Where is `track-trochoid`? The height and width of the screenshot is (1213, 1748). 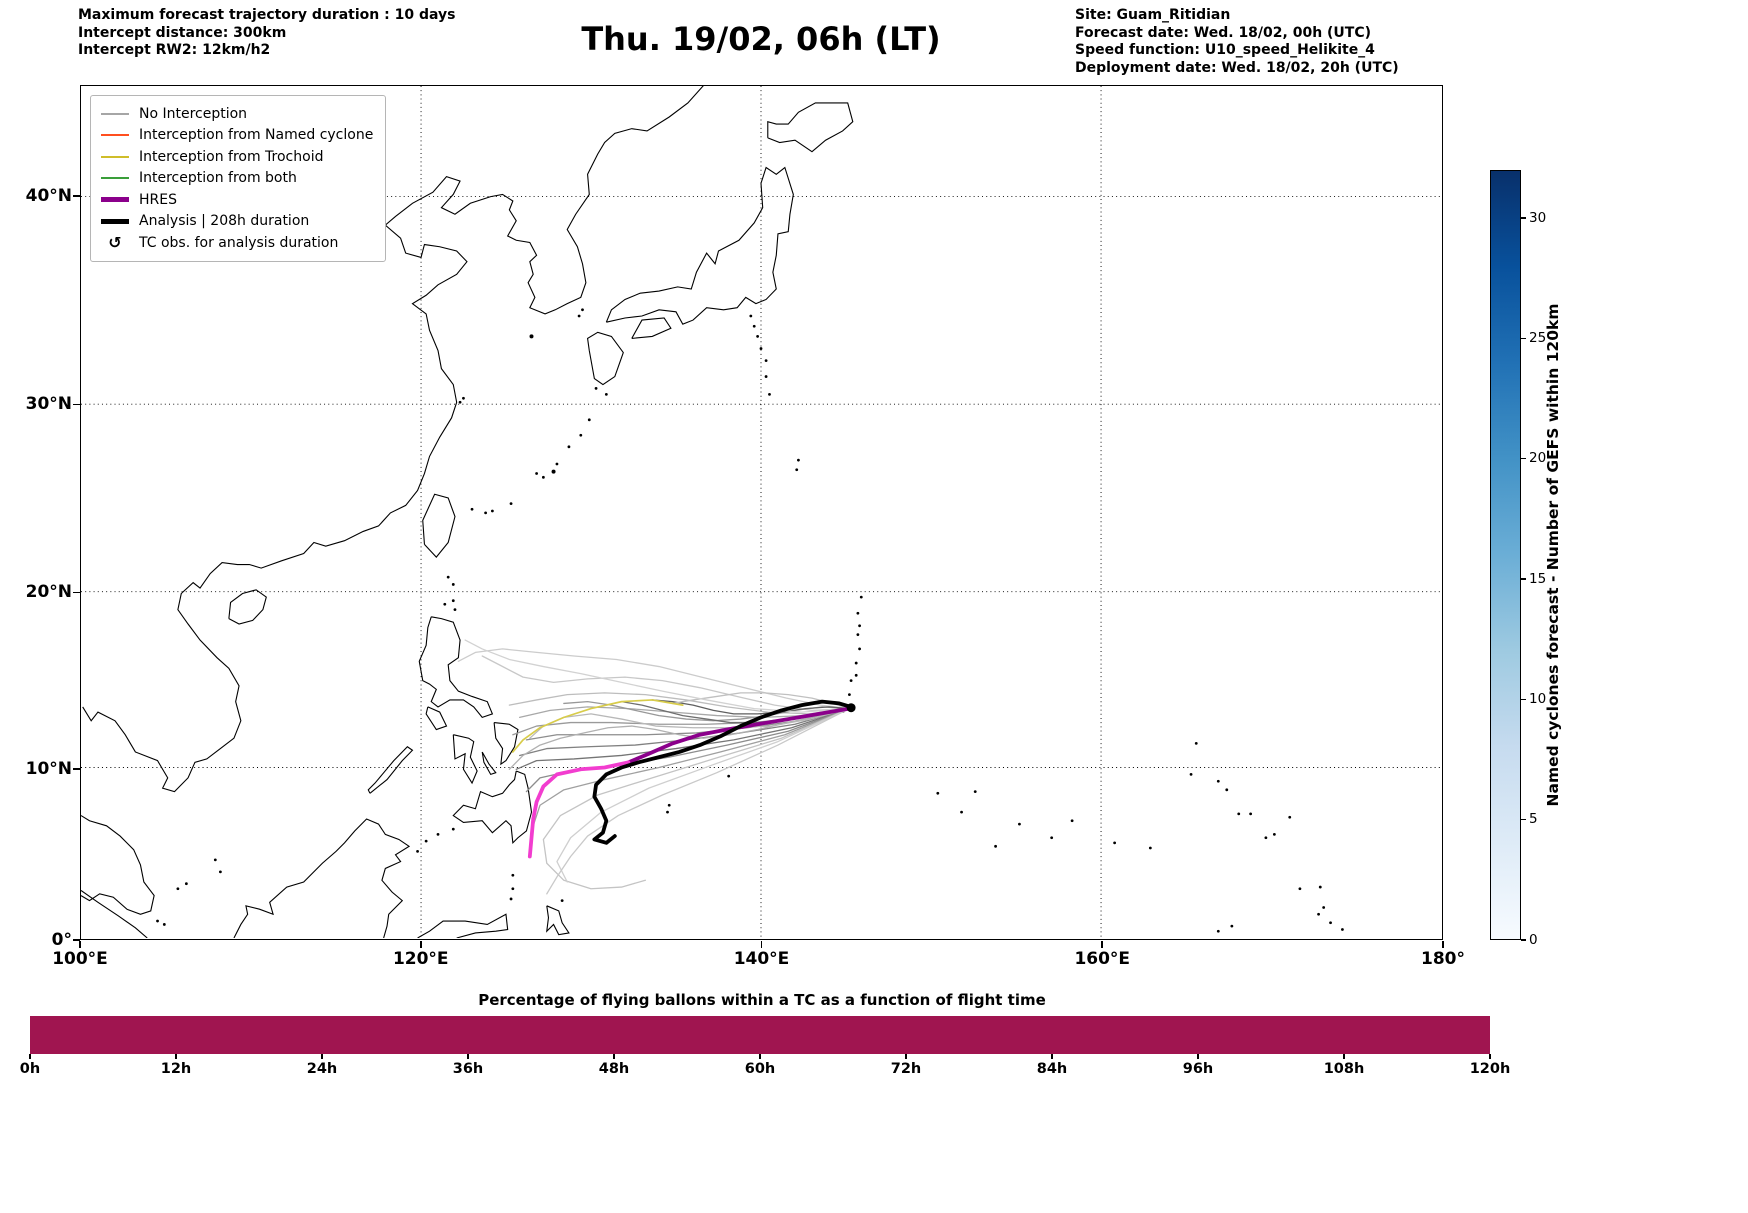
track-trochoid is located at coordinates (597, 726).